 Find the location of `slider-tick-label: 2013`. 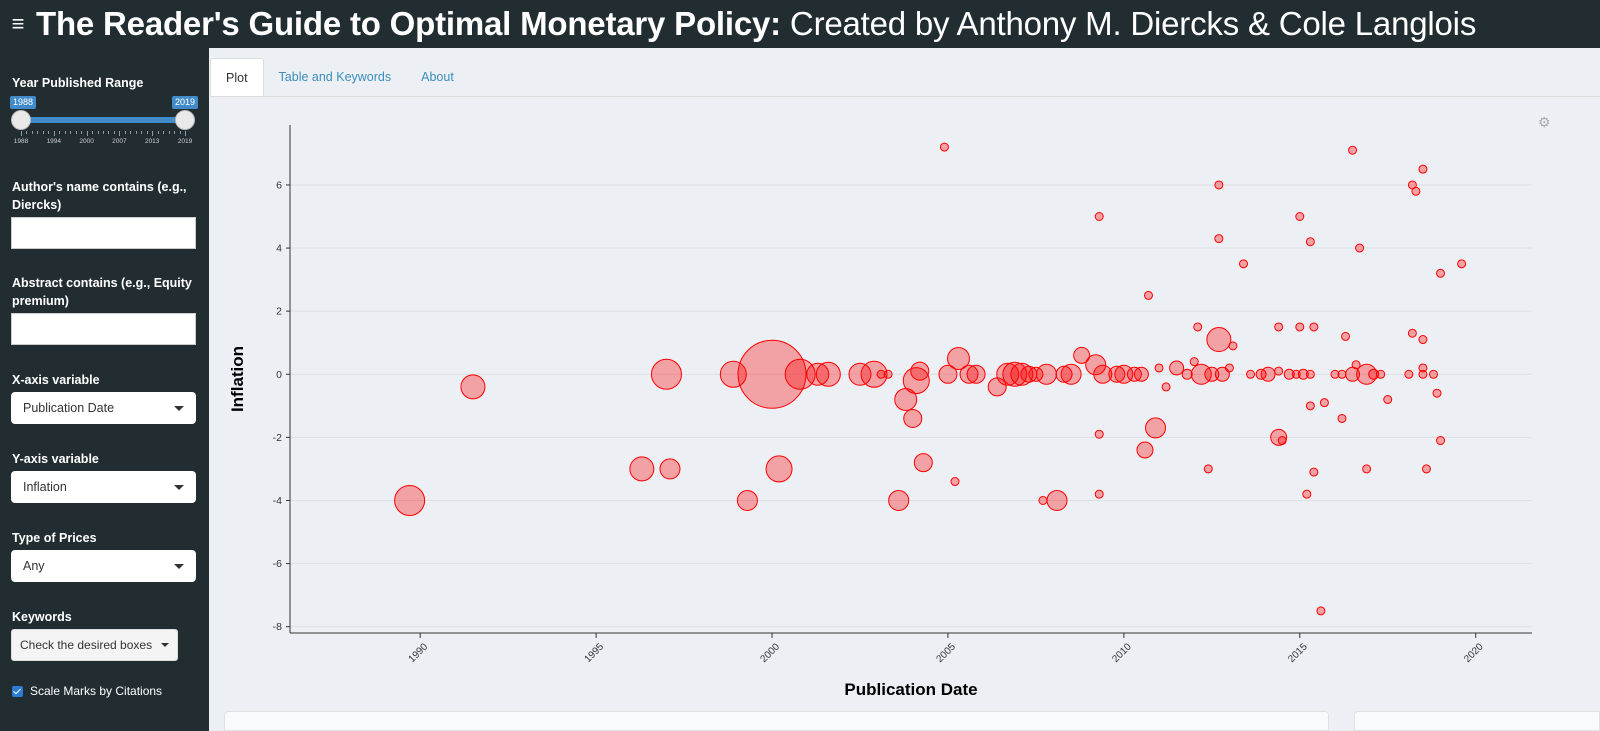

slider-tick-label: 2013 is located at coordinates (152, 141).